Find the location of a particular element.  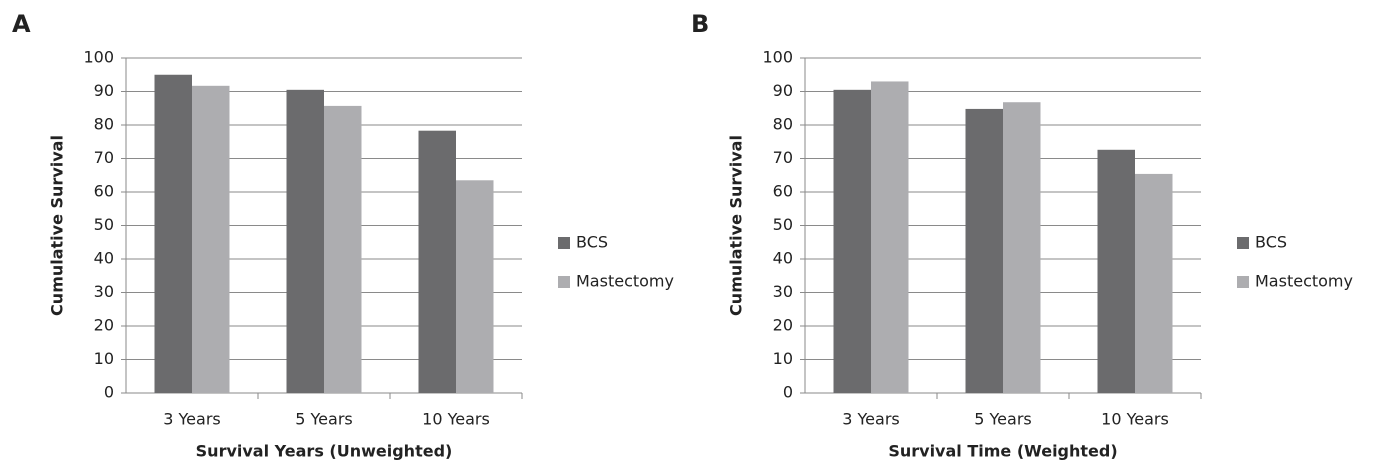

x-axis-title: Survival Time (Weighted) is located at coordinates (1002, 451).